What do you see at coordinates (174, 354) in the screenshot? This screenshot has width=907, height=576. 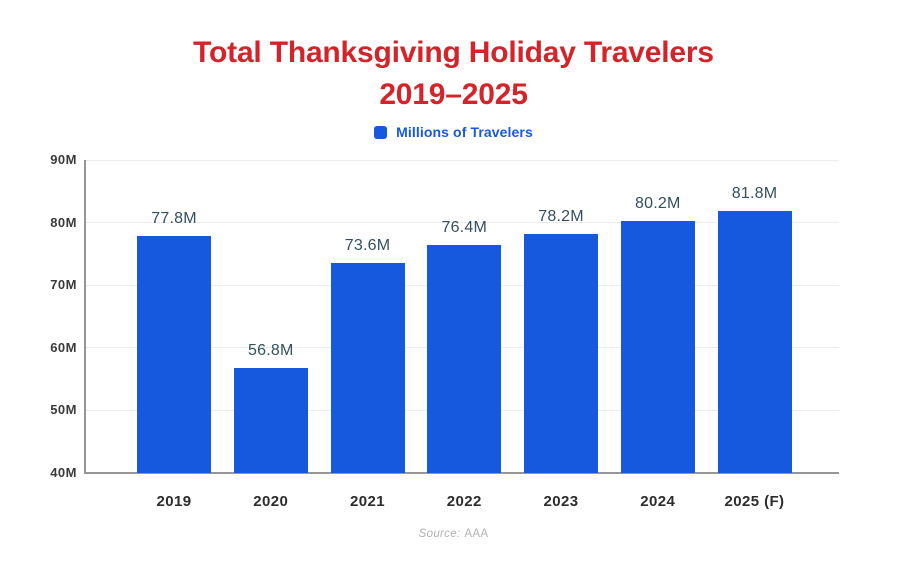 I see `bar-2019` at bounding box center [174, 354].